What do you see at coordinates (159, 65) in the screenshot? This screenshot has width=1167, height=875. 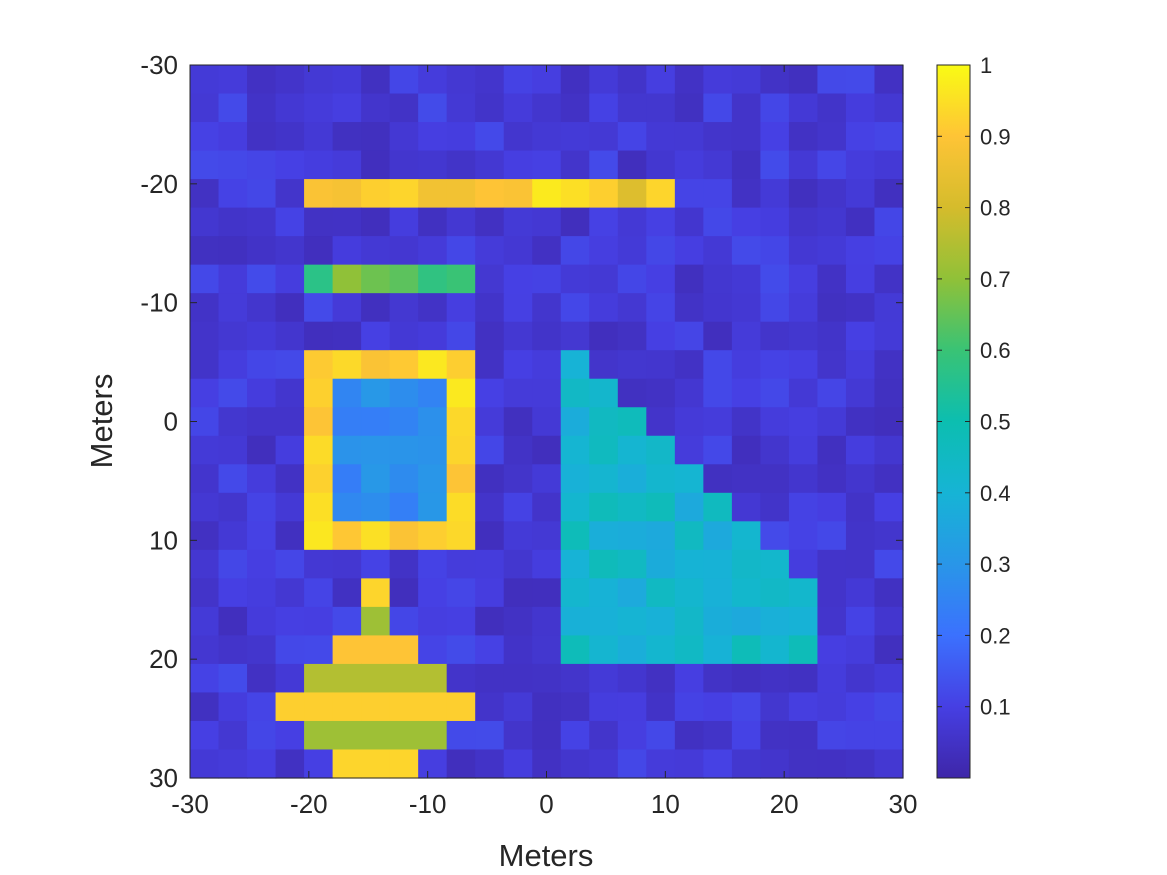 I see `y-tick-label: -30` at bounding box center [159, 65].